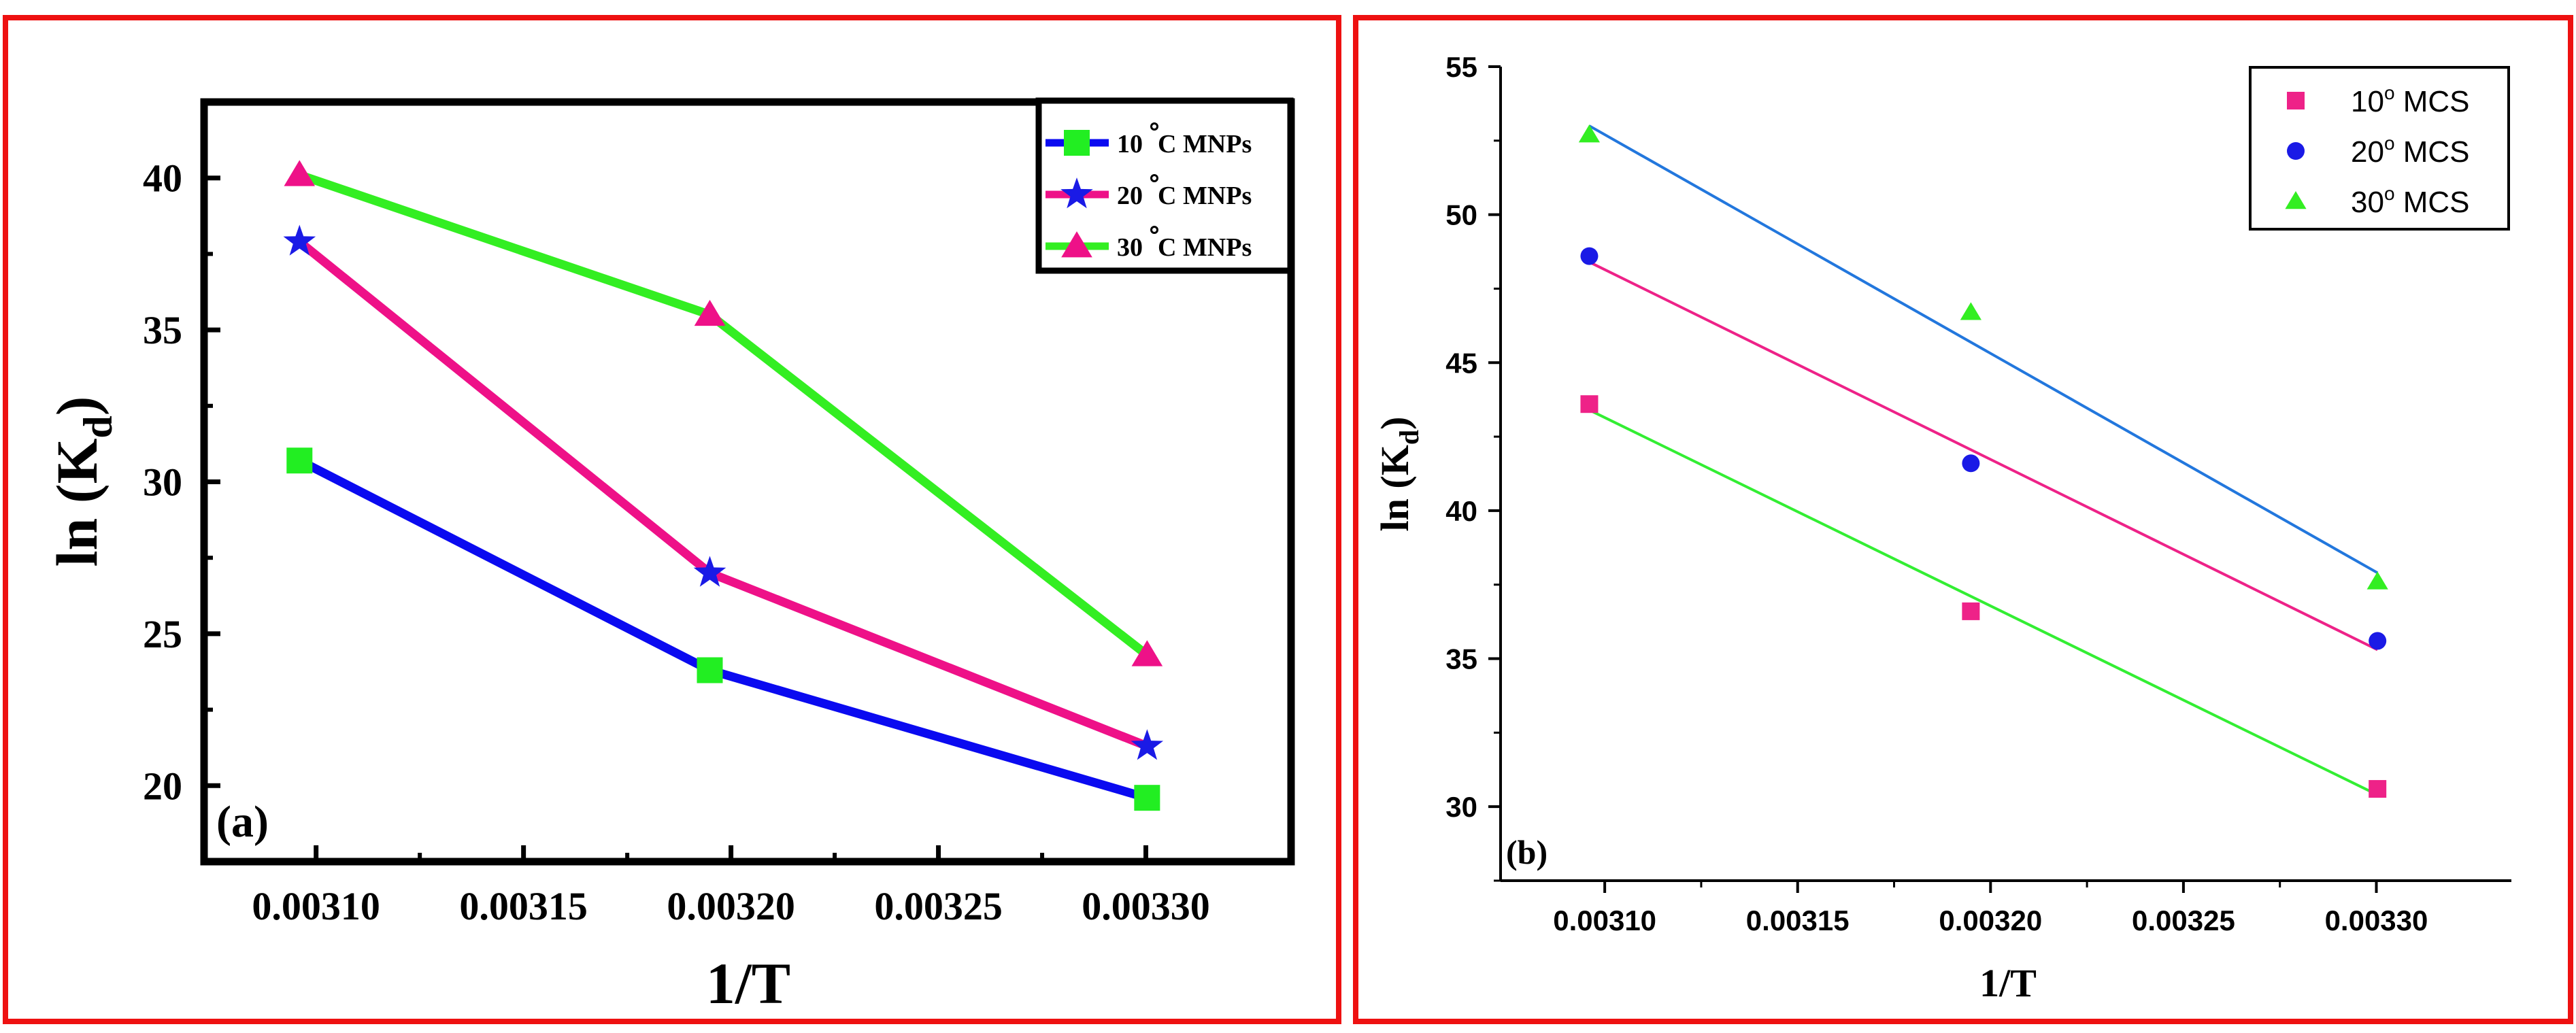 Image resolution: width=2576 pixels, height=1033 pixels. Describe the element at coordinates (2008, 983) in the screenshot. I see `panel-b-x-axis-title: 1/T` at that location.